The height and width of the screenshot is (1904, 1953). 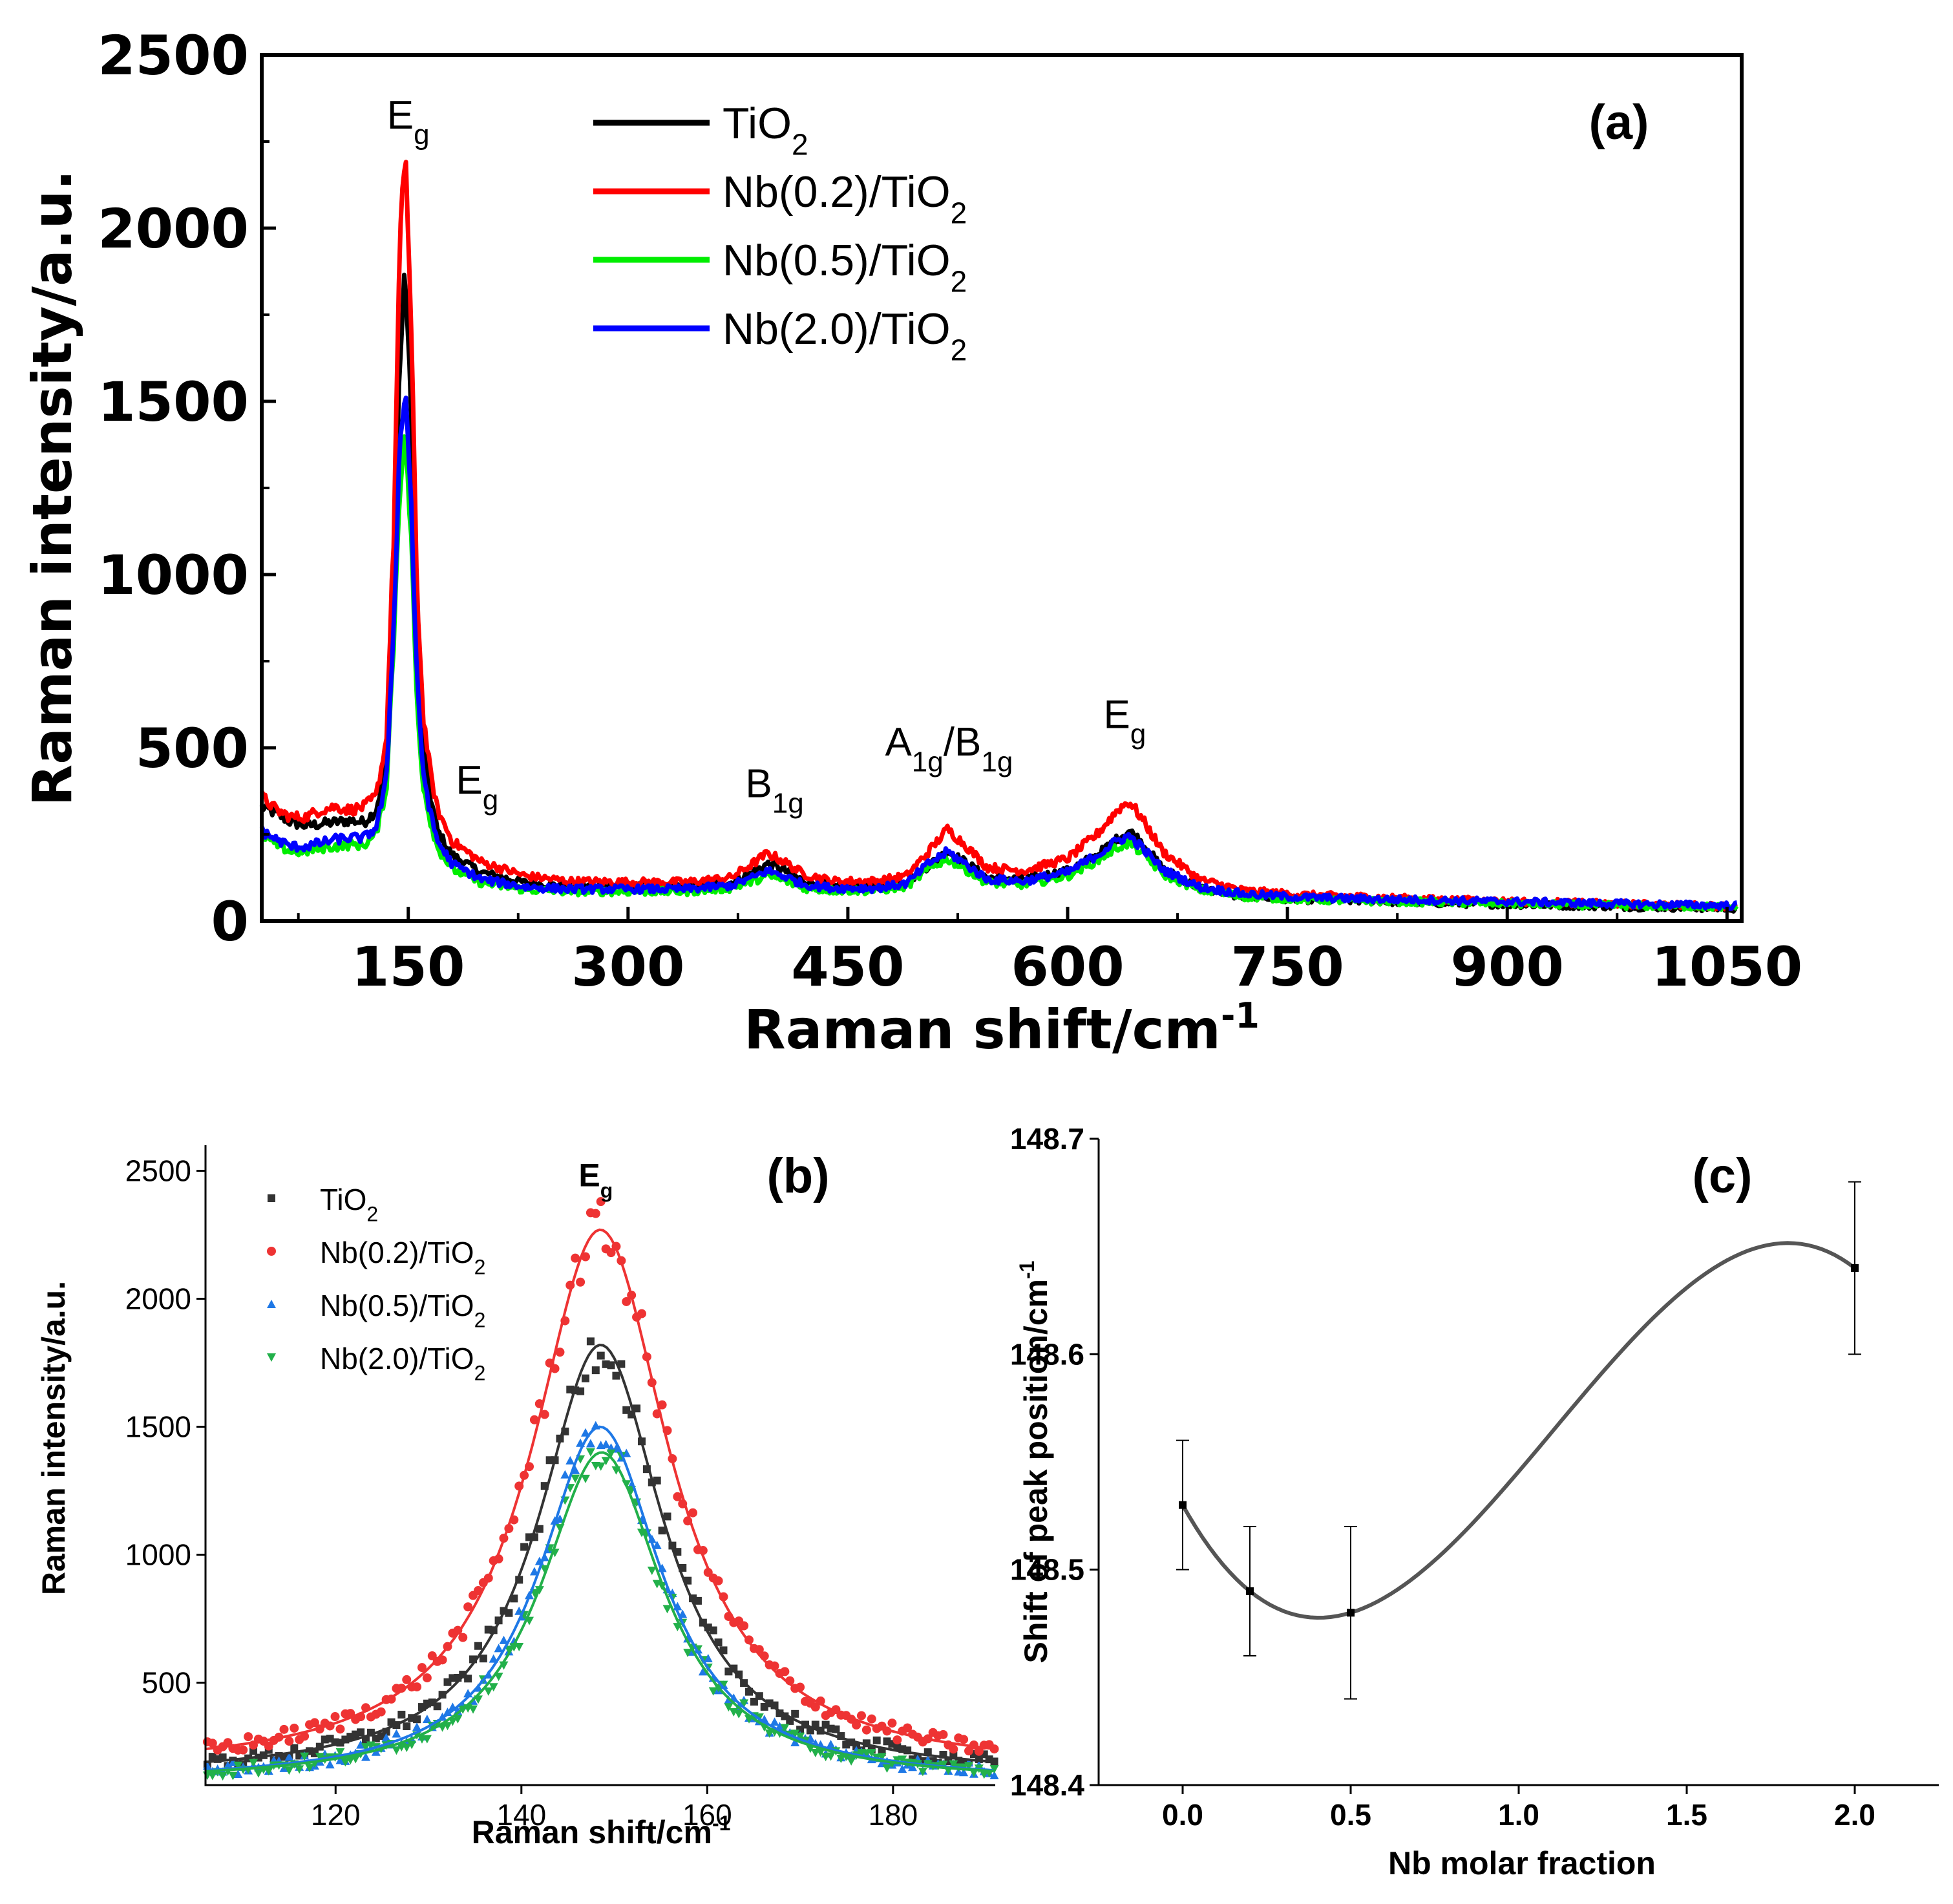 What do you see at coordinates (1726, 967) in the screenshot?
I see `x-tick-label: 1050` at bounding box center [1726, 967].